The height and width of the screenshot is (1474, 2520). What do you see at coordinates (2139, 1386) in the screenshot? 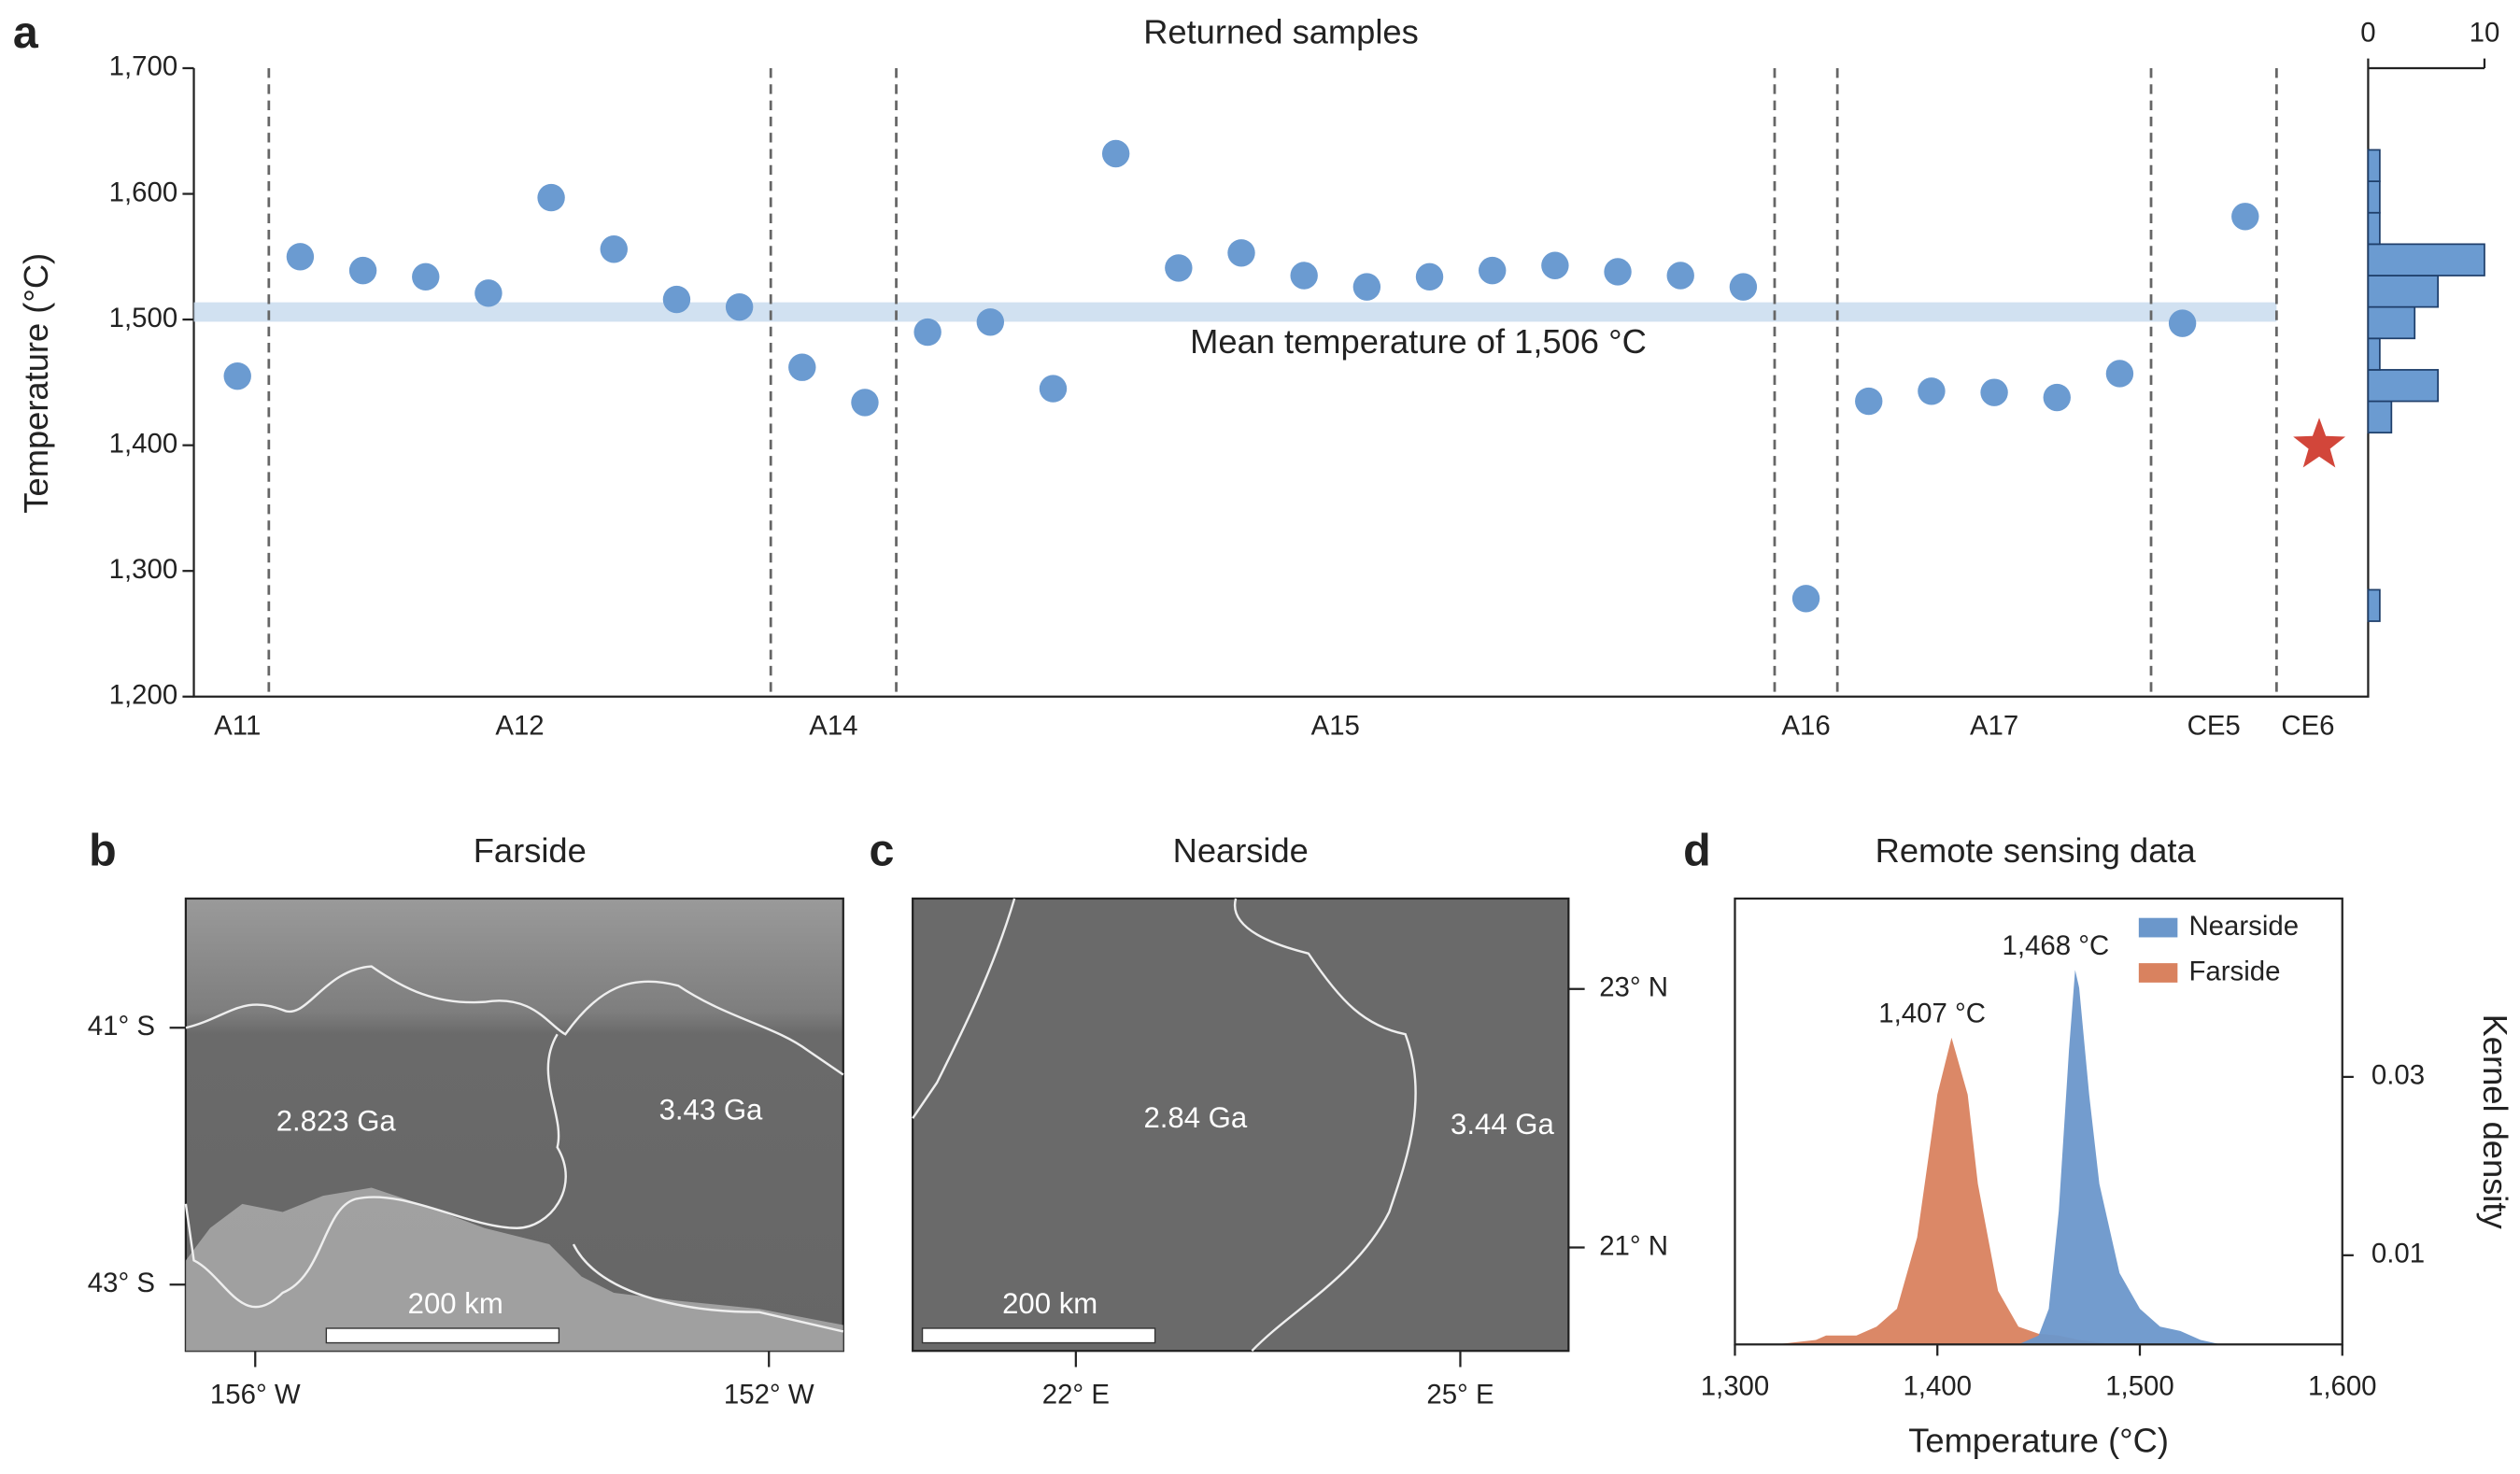
I see `x-tick-label: 1,500` at bounding box center [2139, 1386].